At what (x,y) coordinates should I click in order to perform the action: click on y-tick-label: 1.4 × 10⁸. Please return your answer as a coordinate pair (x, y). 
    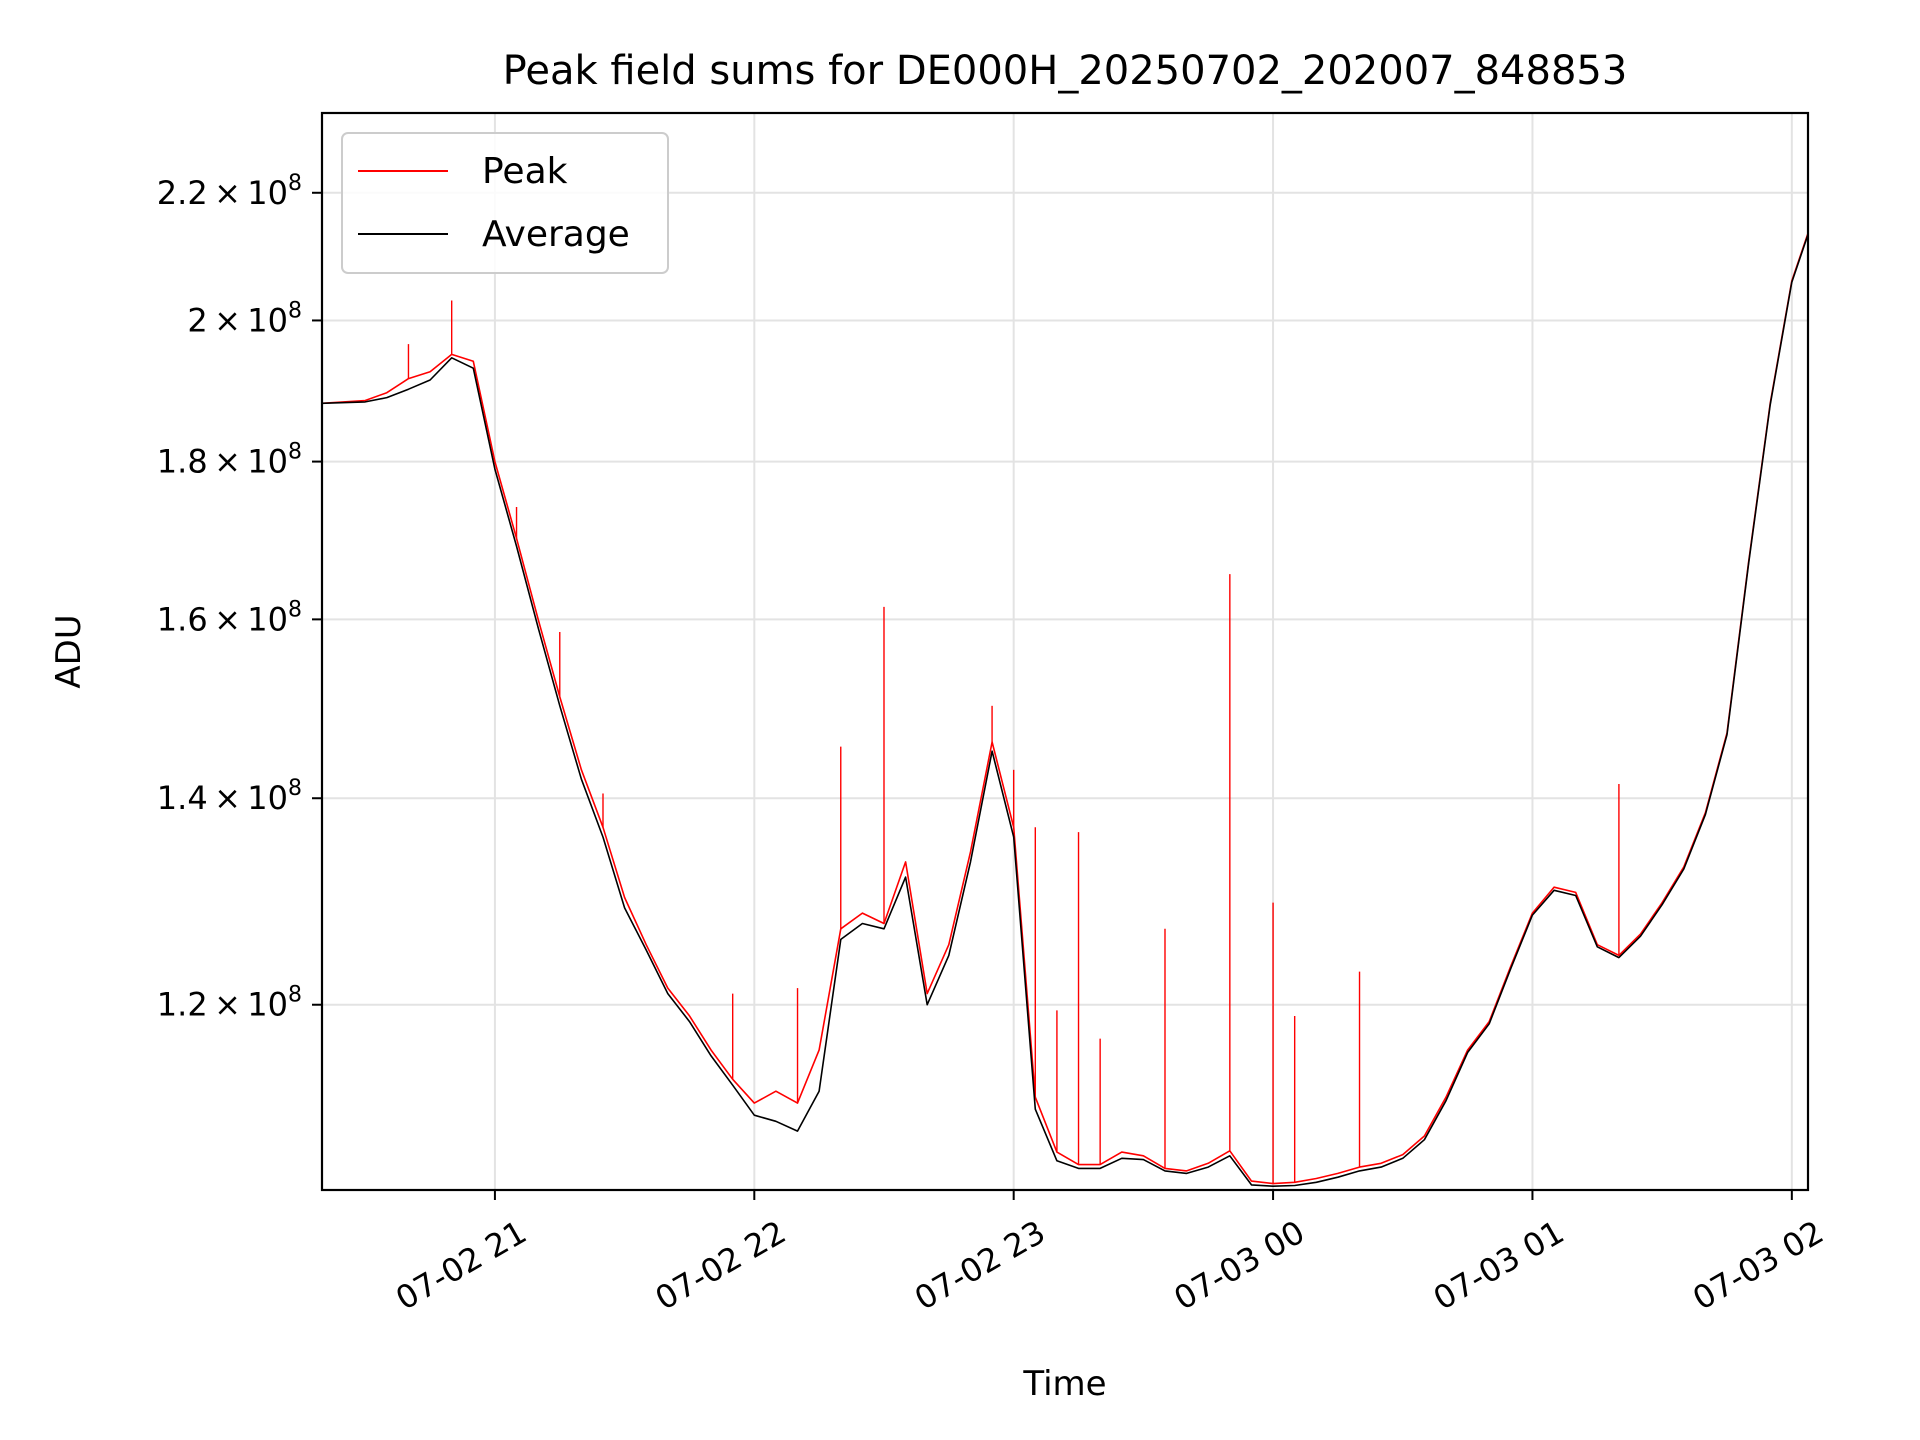
    Looking at the image, I should click on (229, 796).